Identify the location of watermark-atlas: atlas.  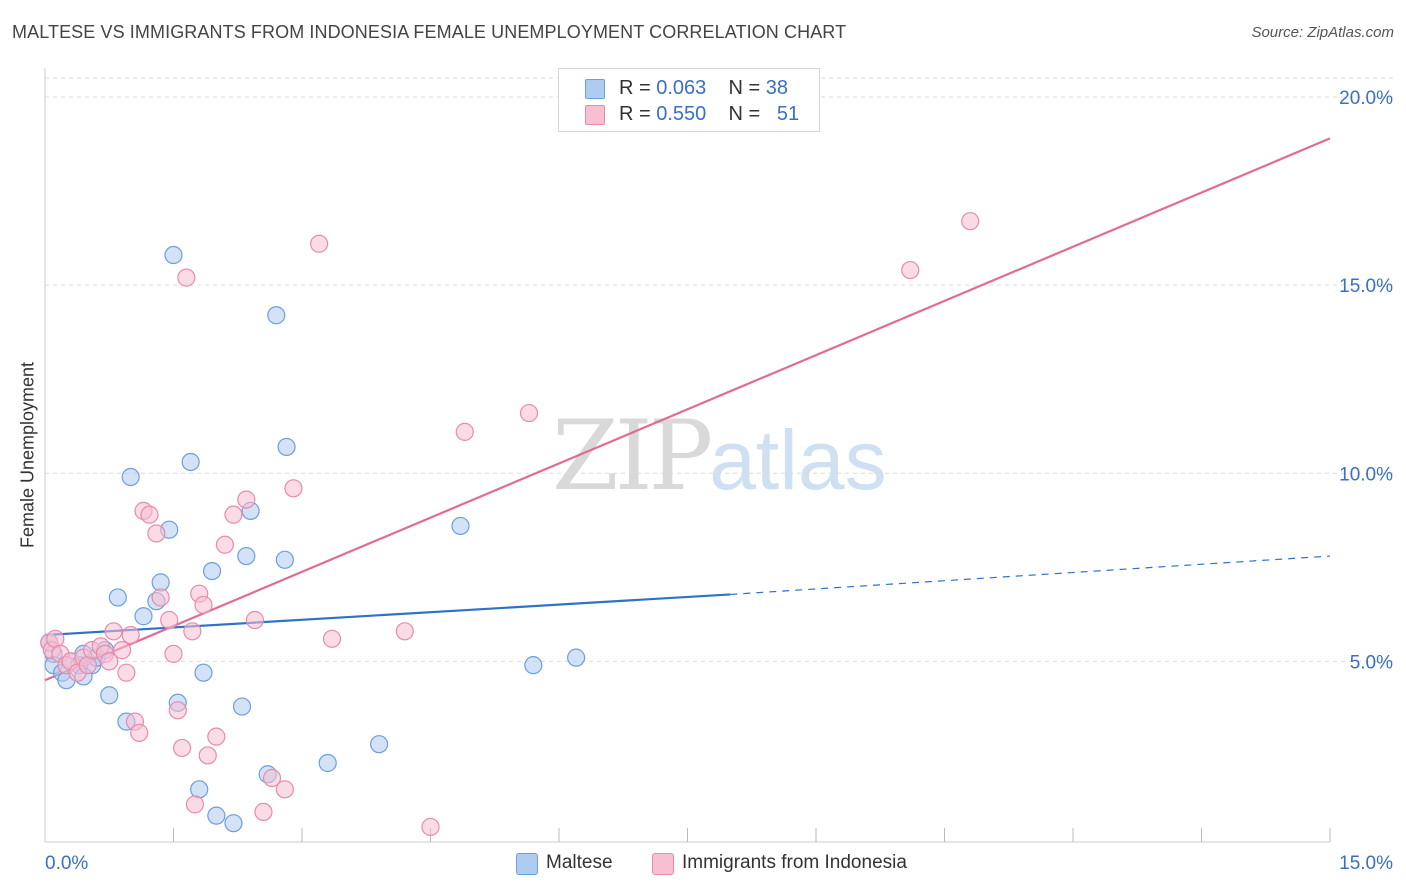
(798, 460).